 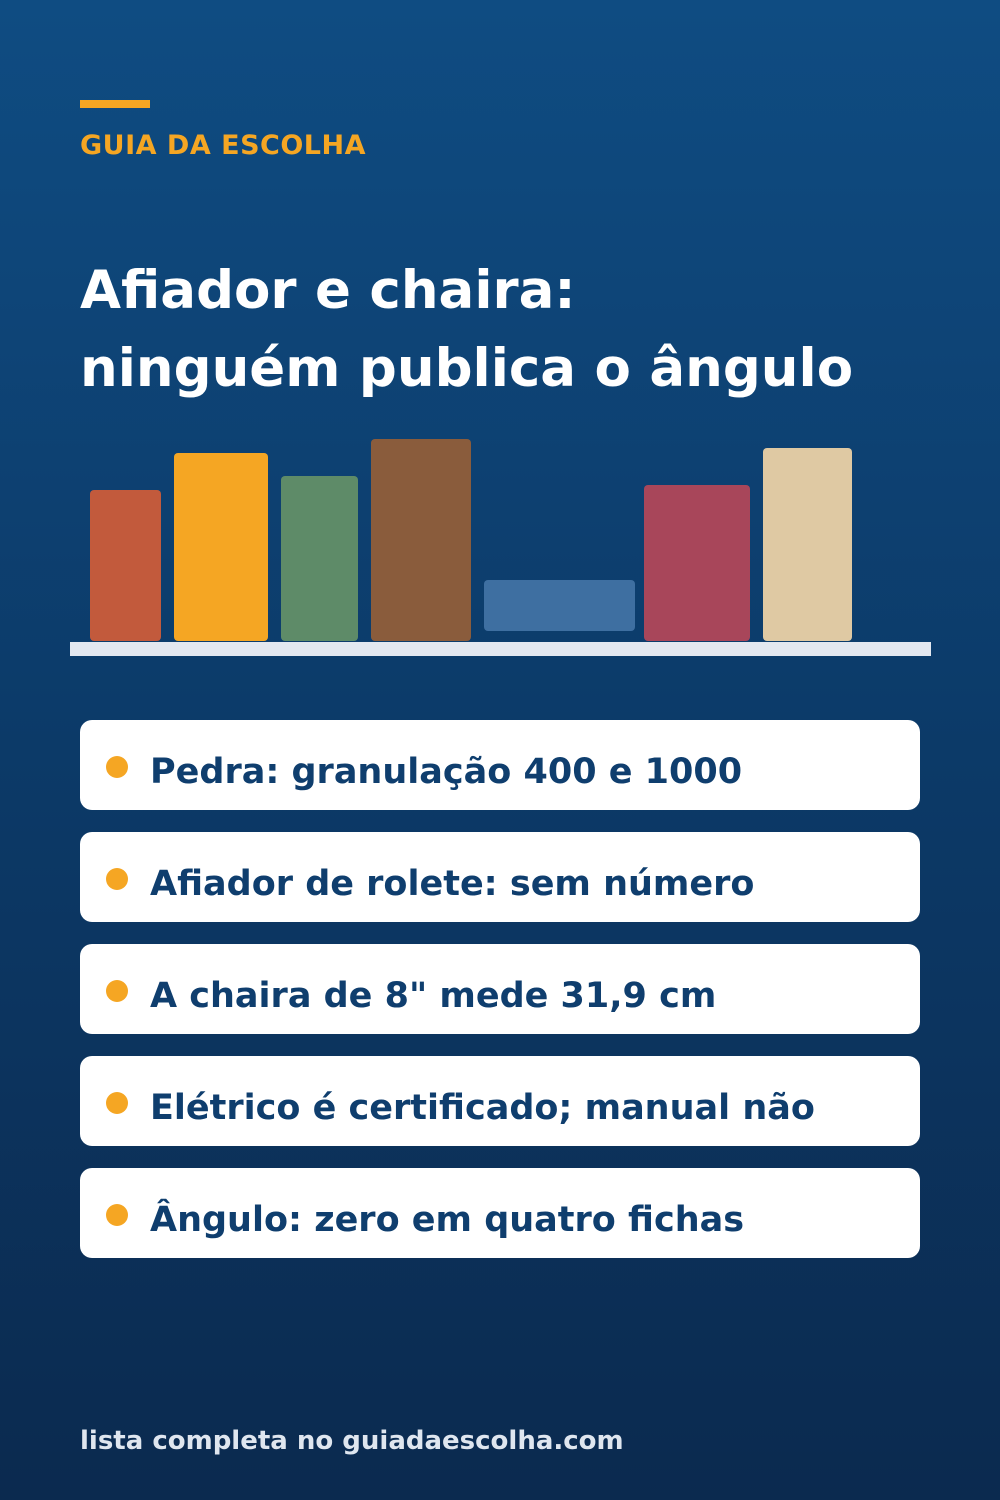 I want to click on headline-line-1: Afiador e chaira:, so click(x=328, y=290).